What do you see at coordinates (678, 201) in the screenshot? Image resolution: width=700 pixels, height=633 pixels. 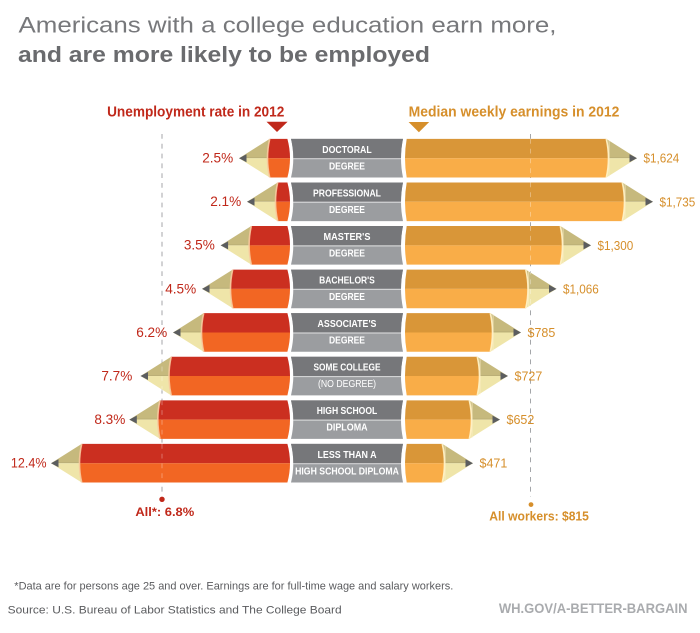 I see `svg-text: $1,735` at bounding box center [678, 201].